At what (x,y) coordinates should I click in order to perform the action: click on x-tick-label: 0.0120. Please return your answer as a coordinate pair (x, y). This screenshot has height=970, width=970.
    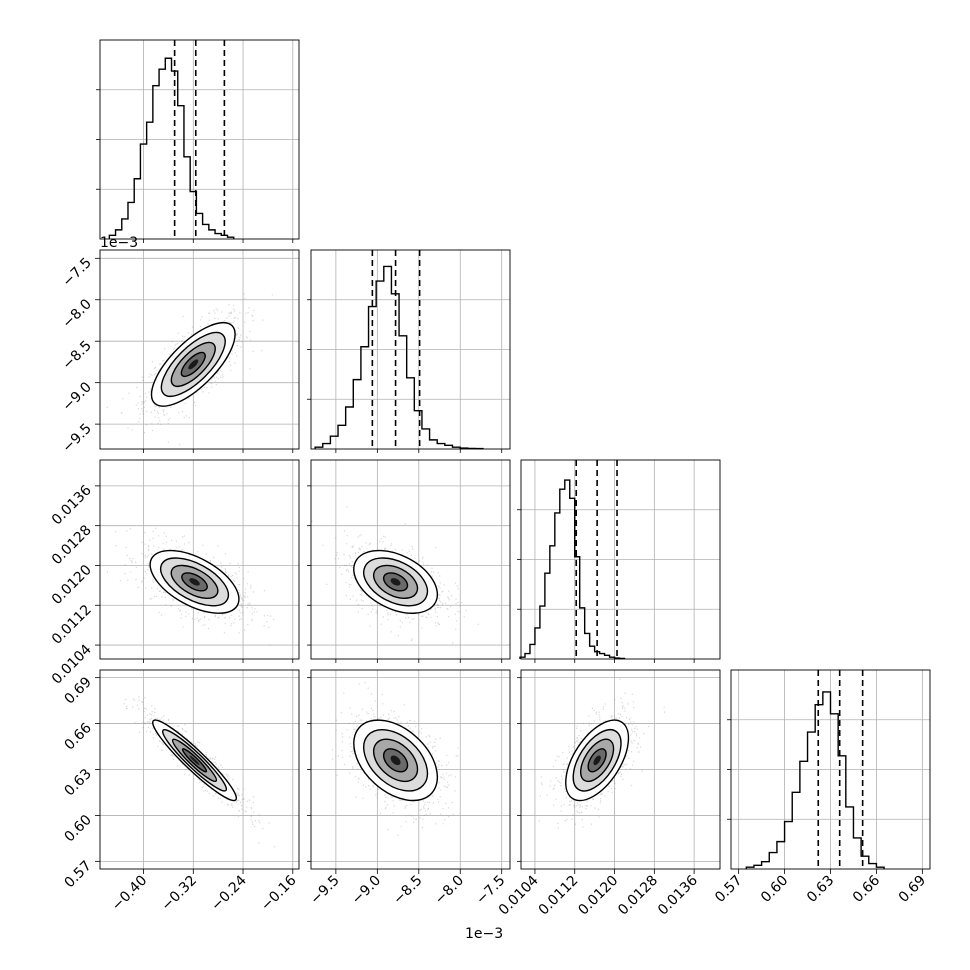
    Looking at the image, I should click on (598, 896).